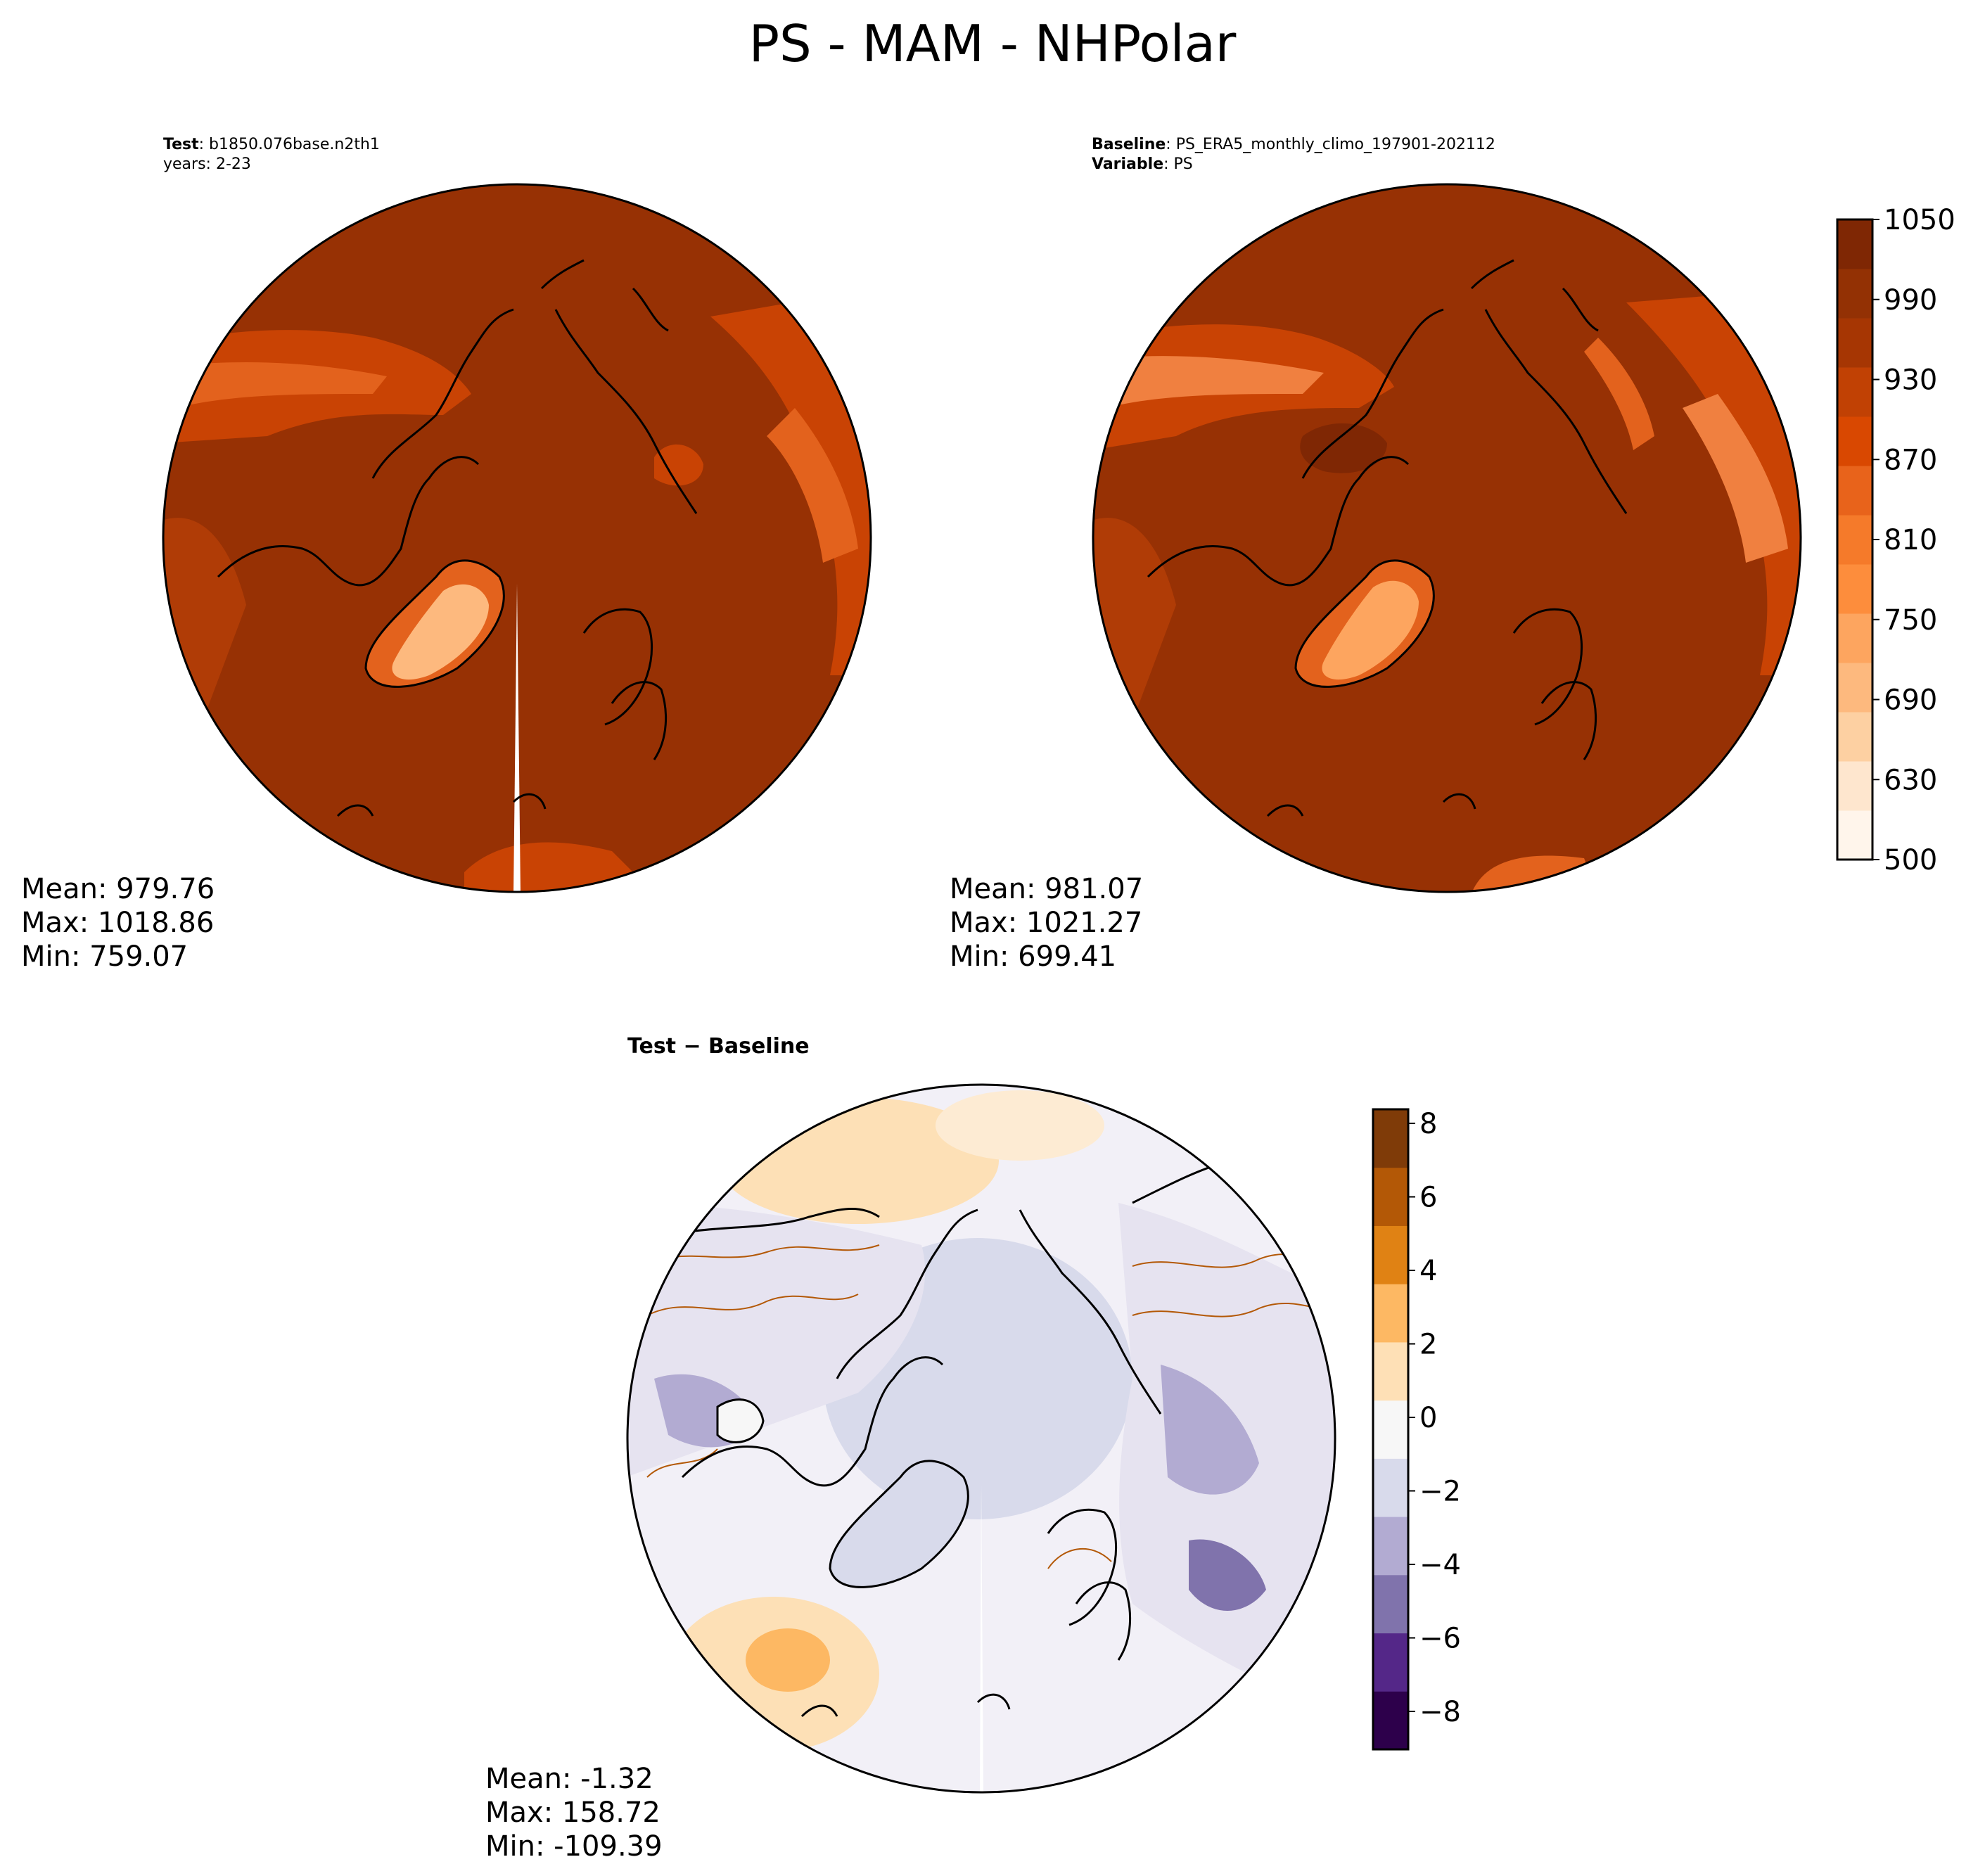 The width and height of the screenshot is (1985, 1876). Describe the element at coordinates (1440, 1712) in the screenshot. I see `colorbar-diff-tick-label: −8` at that location.